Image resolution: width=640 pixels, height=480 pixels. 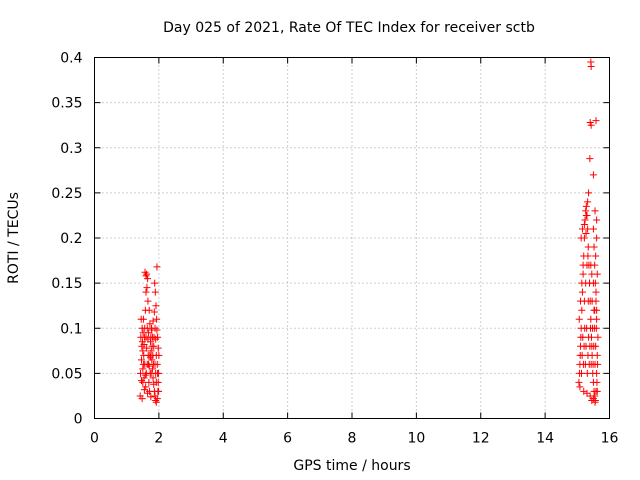 I want to click on y-axis-title: ROTI / TECUs, so click(x=14, y=238).